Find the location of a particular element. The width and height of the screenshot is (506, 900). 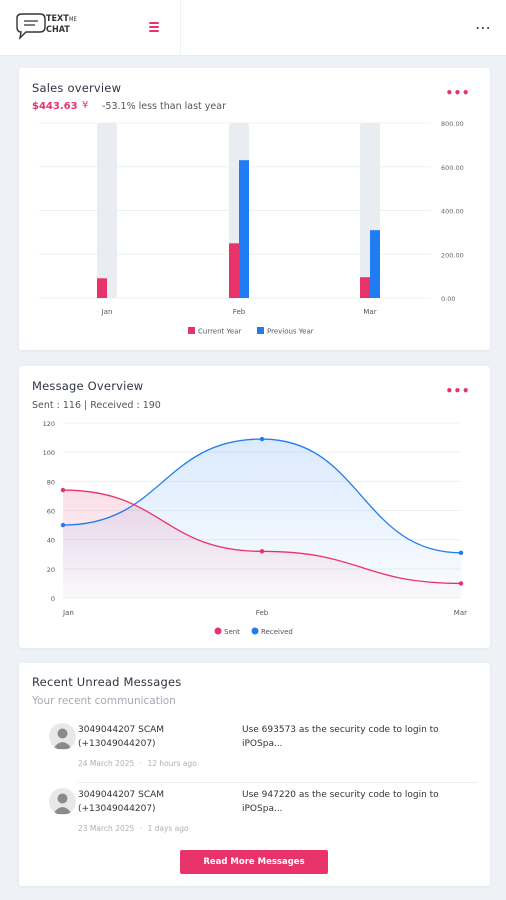

message-date: 24 March 2025 is located at coordinates (106, 763).